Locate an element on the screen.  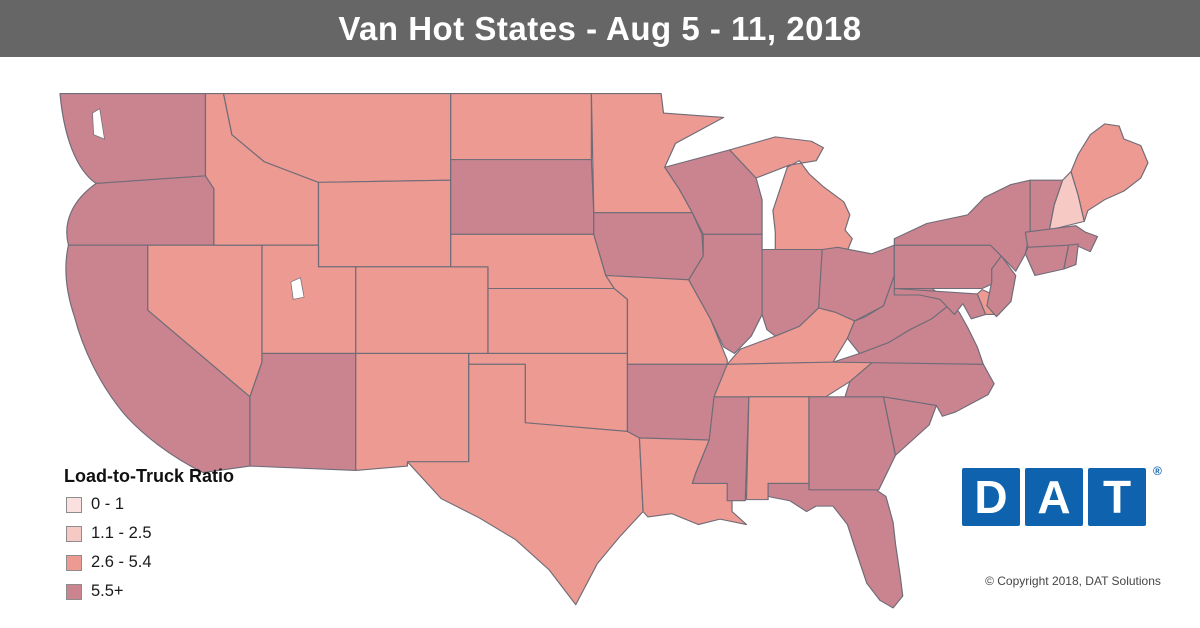
legend-row: 5.5+ is located at coordinates (150, 591).